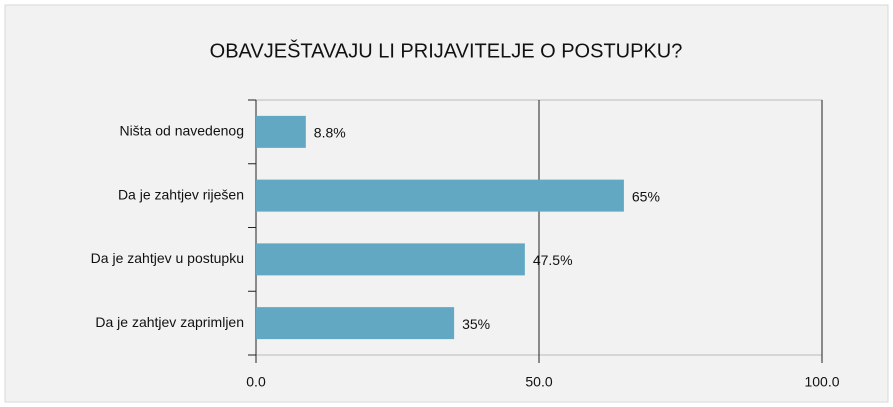  What do you see at coordinates (181, 131) in the screenshot?
I see `y-tick-label: Ništa od navedenog` at bounding box center [181, 131].